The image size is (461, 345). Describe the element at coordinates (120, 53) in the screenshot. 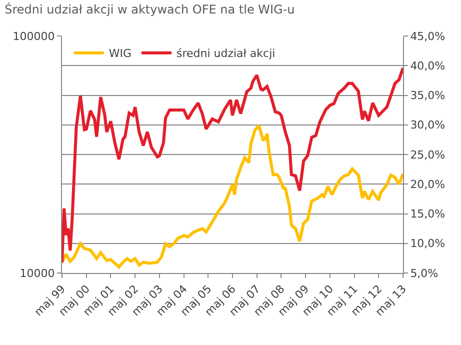

I see `legend-label: WIG` at that location.